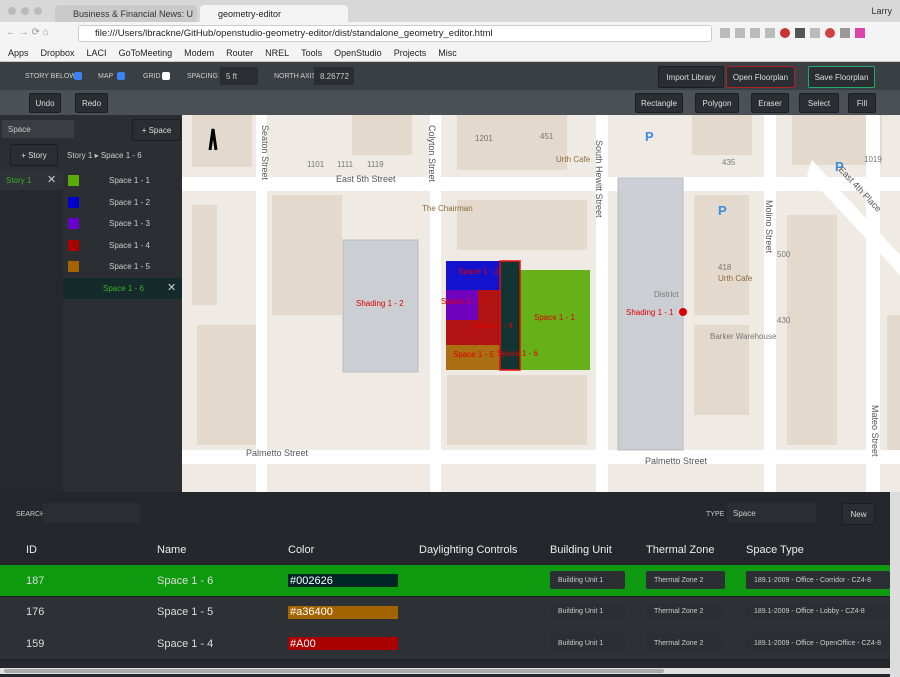 The width and height of the screenshot is (900, 677). Describe the element at coordinates (760, 77) in the screenshot. I see `open-button: Open Floorplan` at that location.